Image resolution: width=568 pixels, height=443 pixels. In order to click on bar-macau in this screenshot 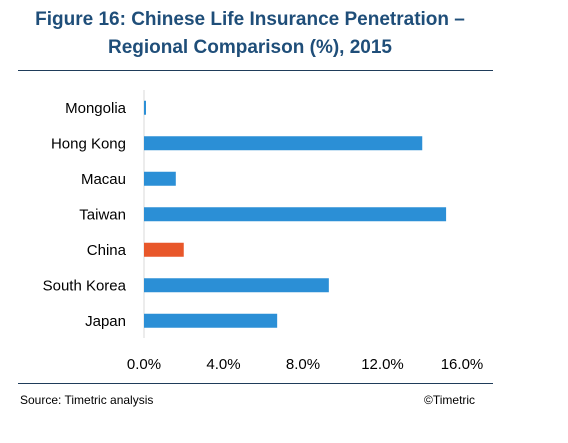, I will do `click(160, 178)`.